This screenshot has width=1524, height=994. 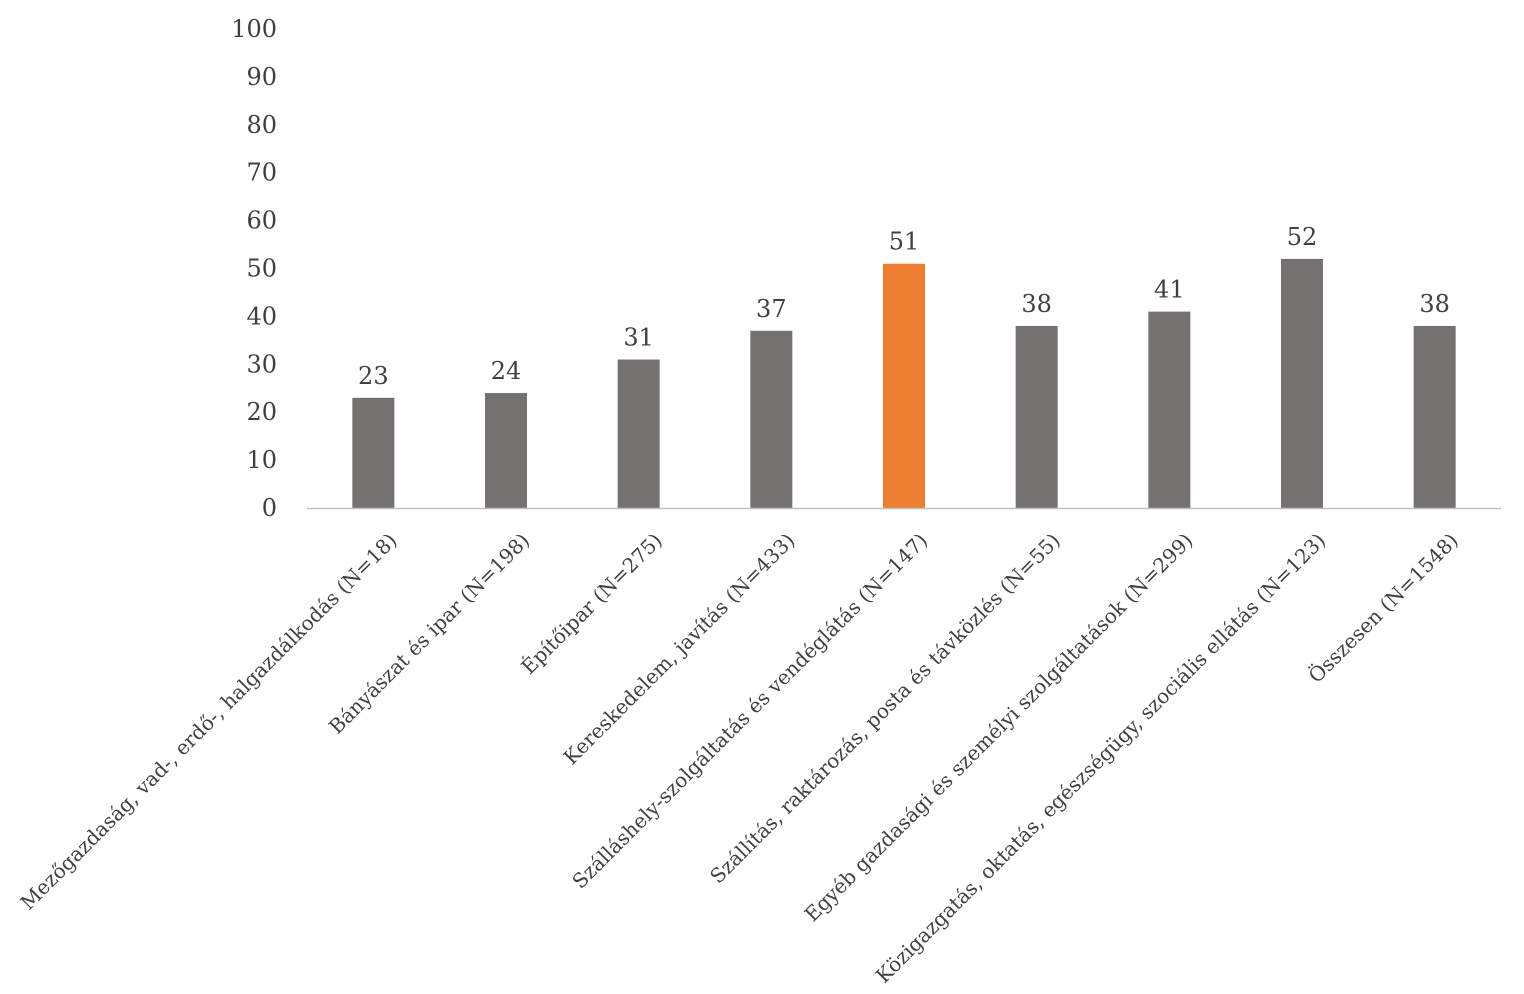 I want to click on y-tick-label: 10, so click(x=261, y=460).